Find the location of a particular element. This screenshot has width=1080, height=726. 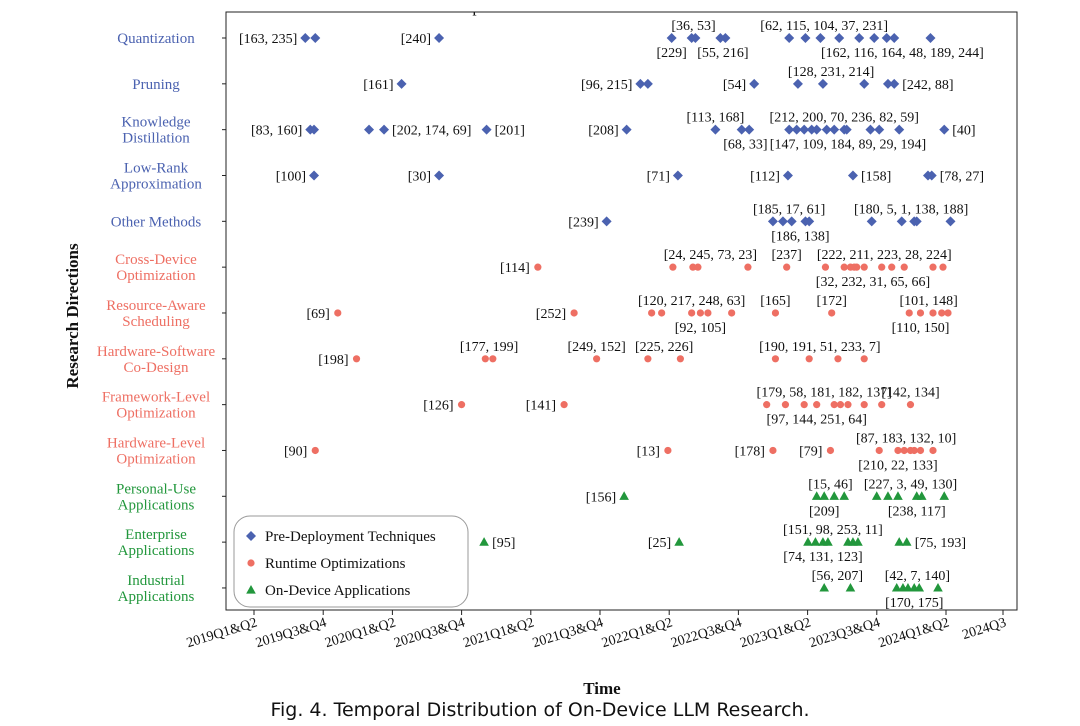

row-label-quantization: Quantization is located at coordinates (156, 39).